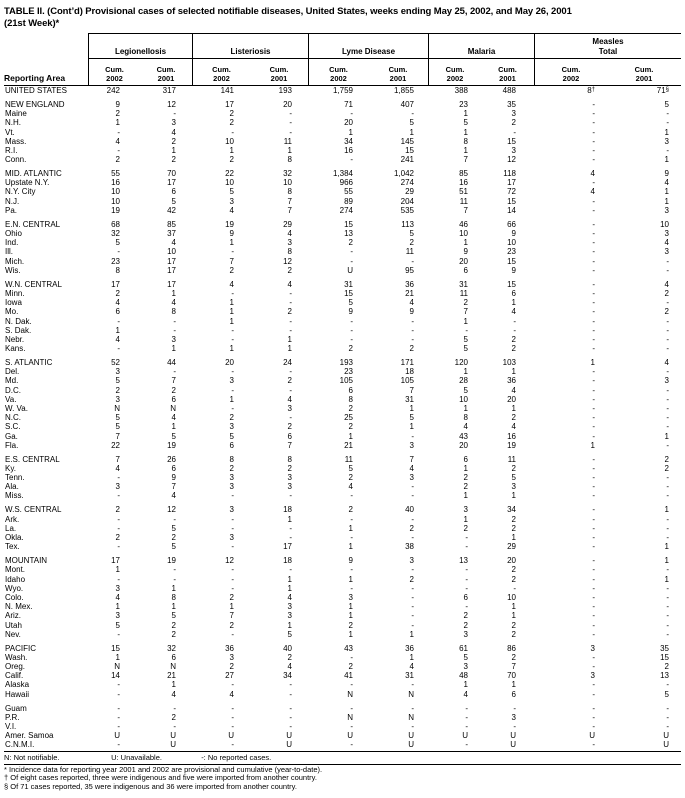  I want to click on table-row-nebr: Nebr. 4 3 - 1 - - 5 2 - -, so click(342, 339).